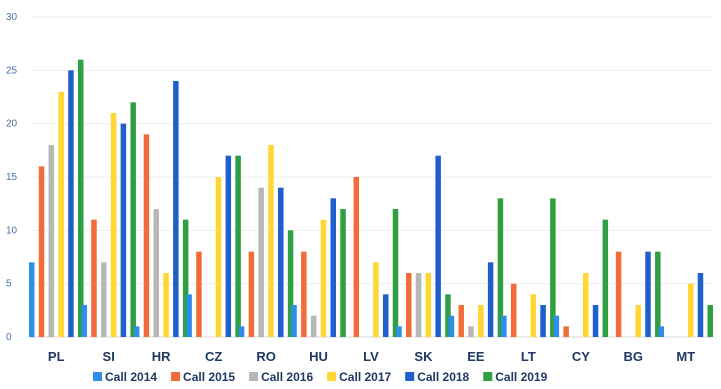  I want to click on bar-mt-call-2019, so click(710, 321).